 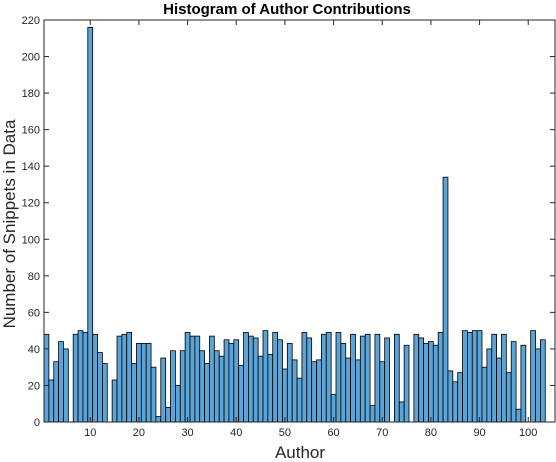 I want to click on y-tick-label: 40, so click(x=34, y=350).